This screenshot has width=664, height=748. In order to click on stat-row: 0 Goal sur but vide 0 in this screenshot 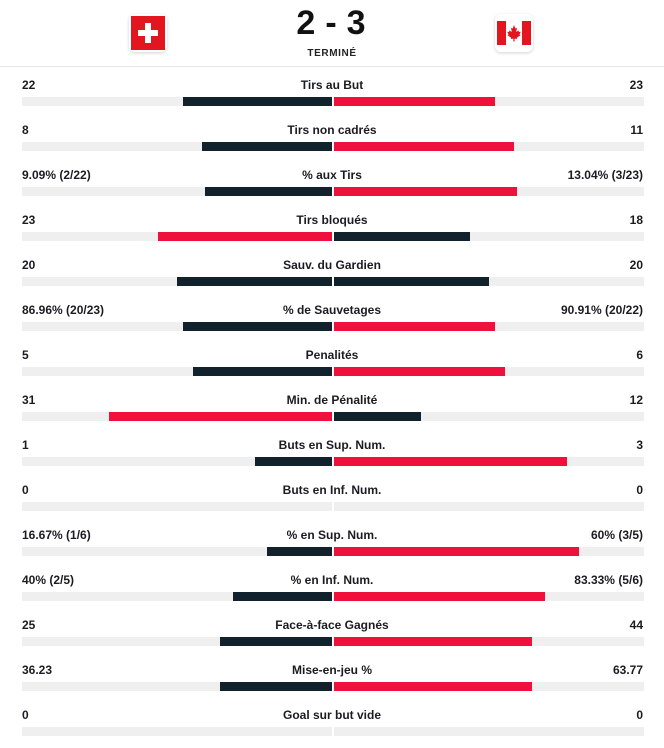, I will do `click(332, 719)`.